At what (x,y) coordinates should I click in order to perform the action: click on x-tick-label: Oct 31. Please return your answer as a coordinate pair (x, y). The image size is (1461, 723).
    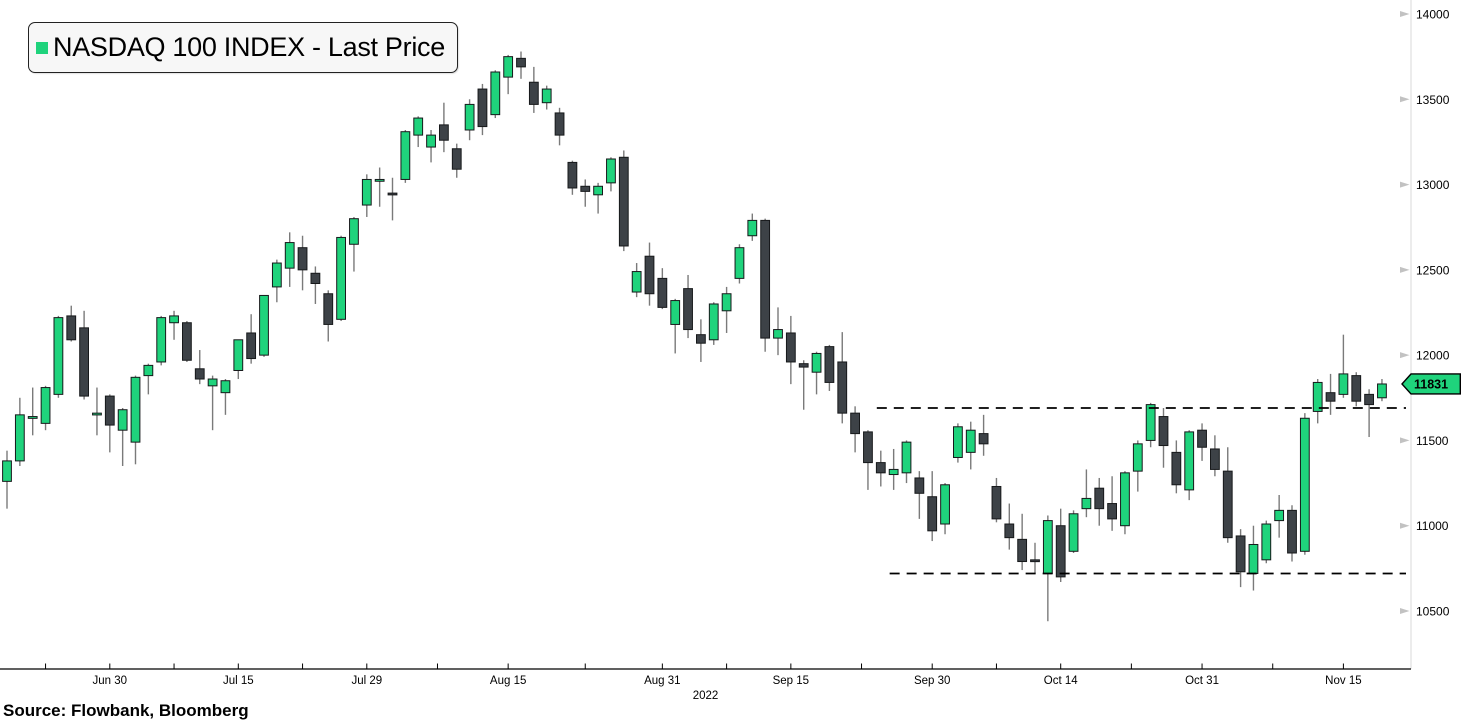
    Looking at the image, I should click on (1202, 681).